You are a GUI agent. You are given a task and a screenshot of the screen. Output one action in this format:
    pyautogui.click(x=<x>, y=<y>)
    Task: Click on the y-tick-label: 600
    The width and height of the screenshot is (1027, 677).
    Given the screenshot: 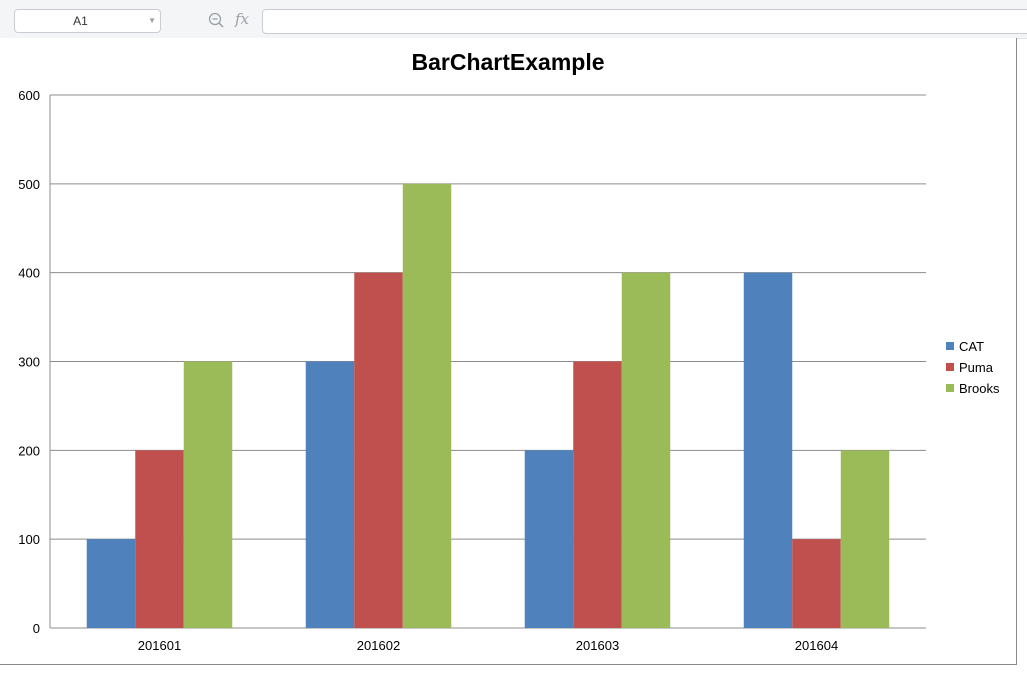 What is the action you would take?
    pyautogui.click(x=29, y=95)
    